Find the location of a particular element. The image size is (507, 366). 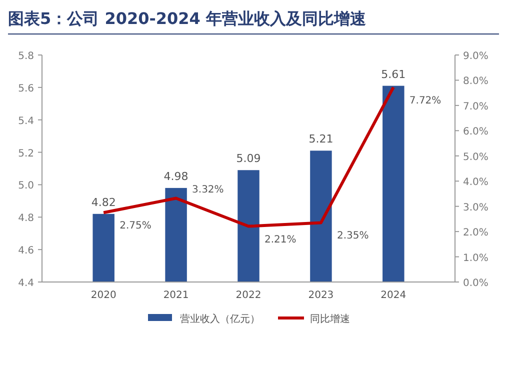

data-label: 2.35% is located at coordinates (352, 236).